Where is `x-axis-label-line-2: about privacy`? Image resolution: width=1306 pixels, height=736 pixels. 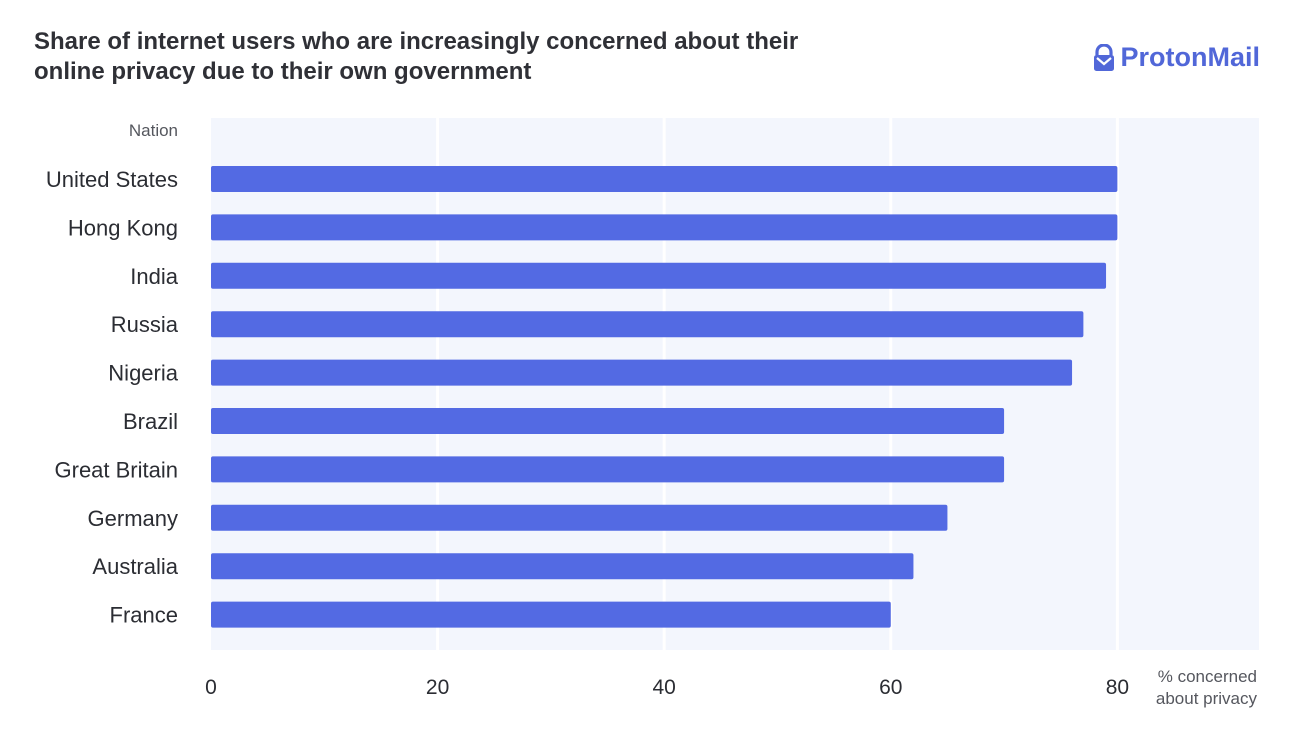
x-axis-label-line-2: about privacy is located at coordinates (1207, 698).